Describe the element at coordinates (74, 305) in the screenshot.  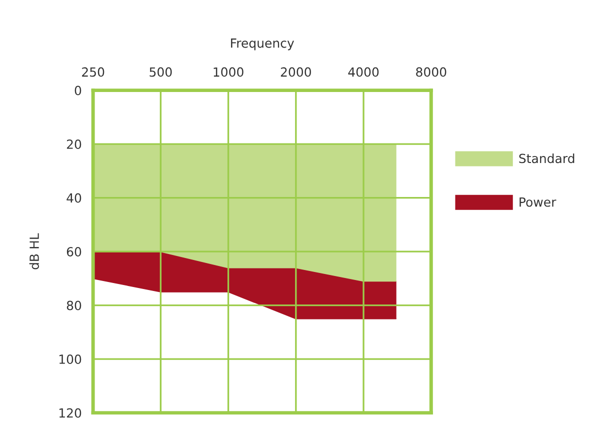
I see `y-tick-label: 80` at that location.